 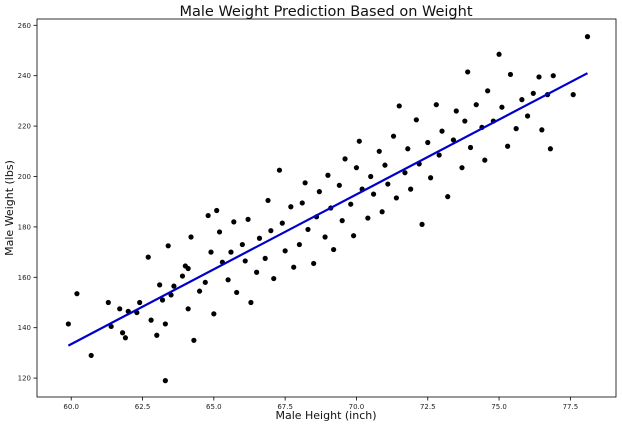 I want to click on chart-title: Male Weight Prediction Based on Weight, so click(x=325, y=12).